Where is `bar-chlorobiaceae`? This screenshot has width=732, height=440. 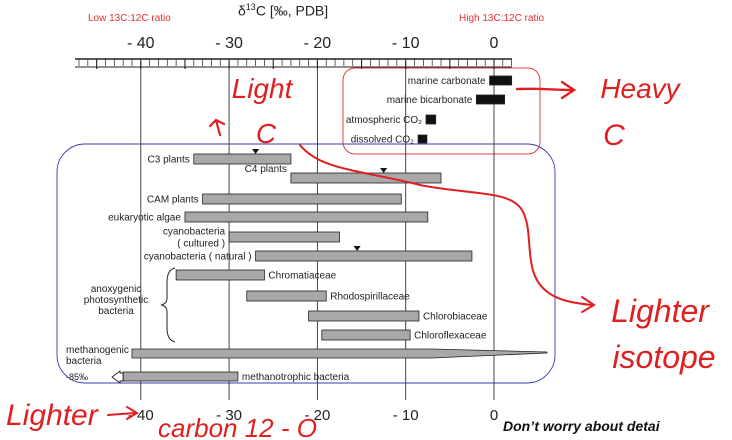 bar-chlorobiaceae is located at coordinates (364, 316).